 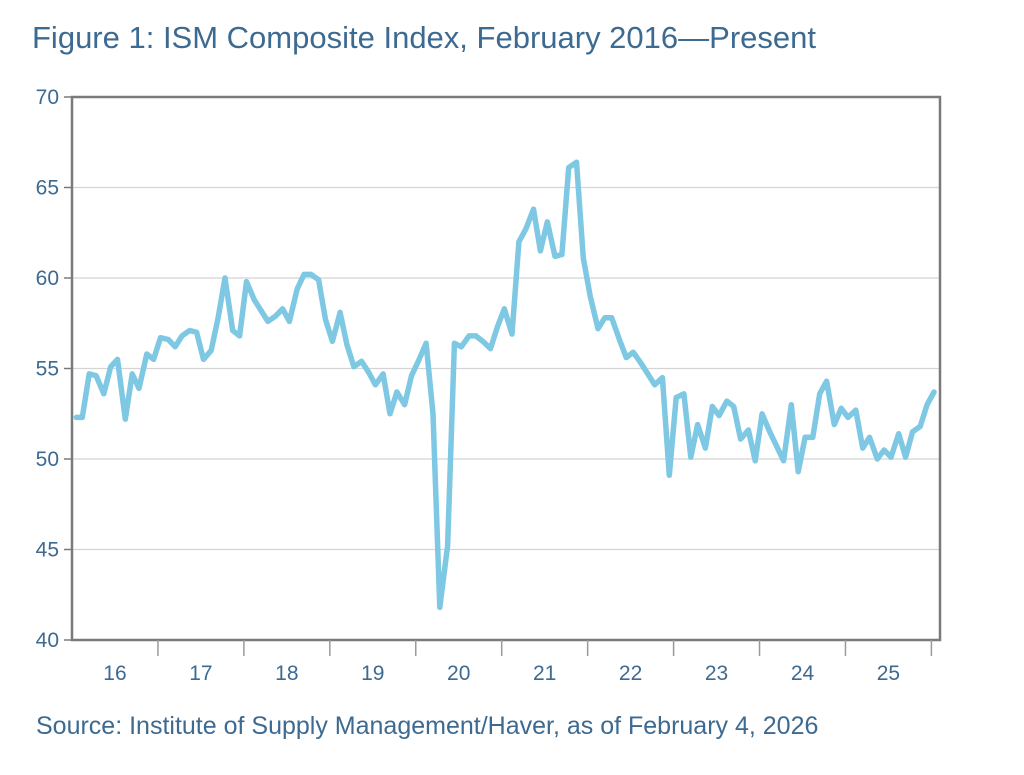 What do you see at coordinates (47, 369) in the screenshot?
I see `y-tick-label: 55` at bounding box center [47, 369].